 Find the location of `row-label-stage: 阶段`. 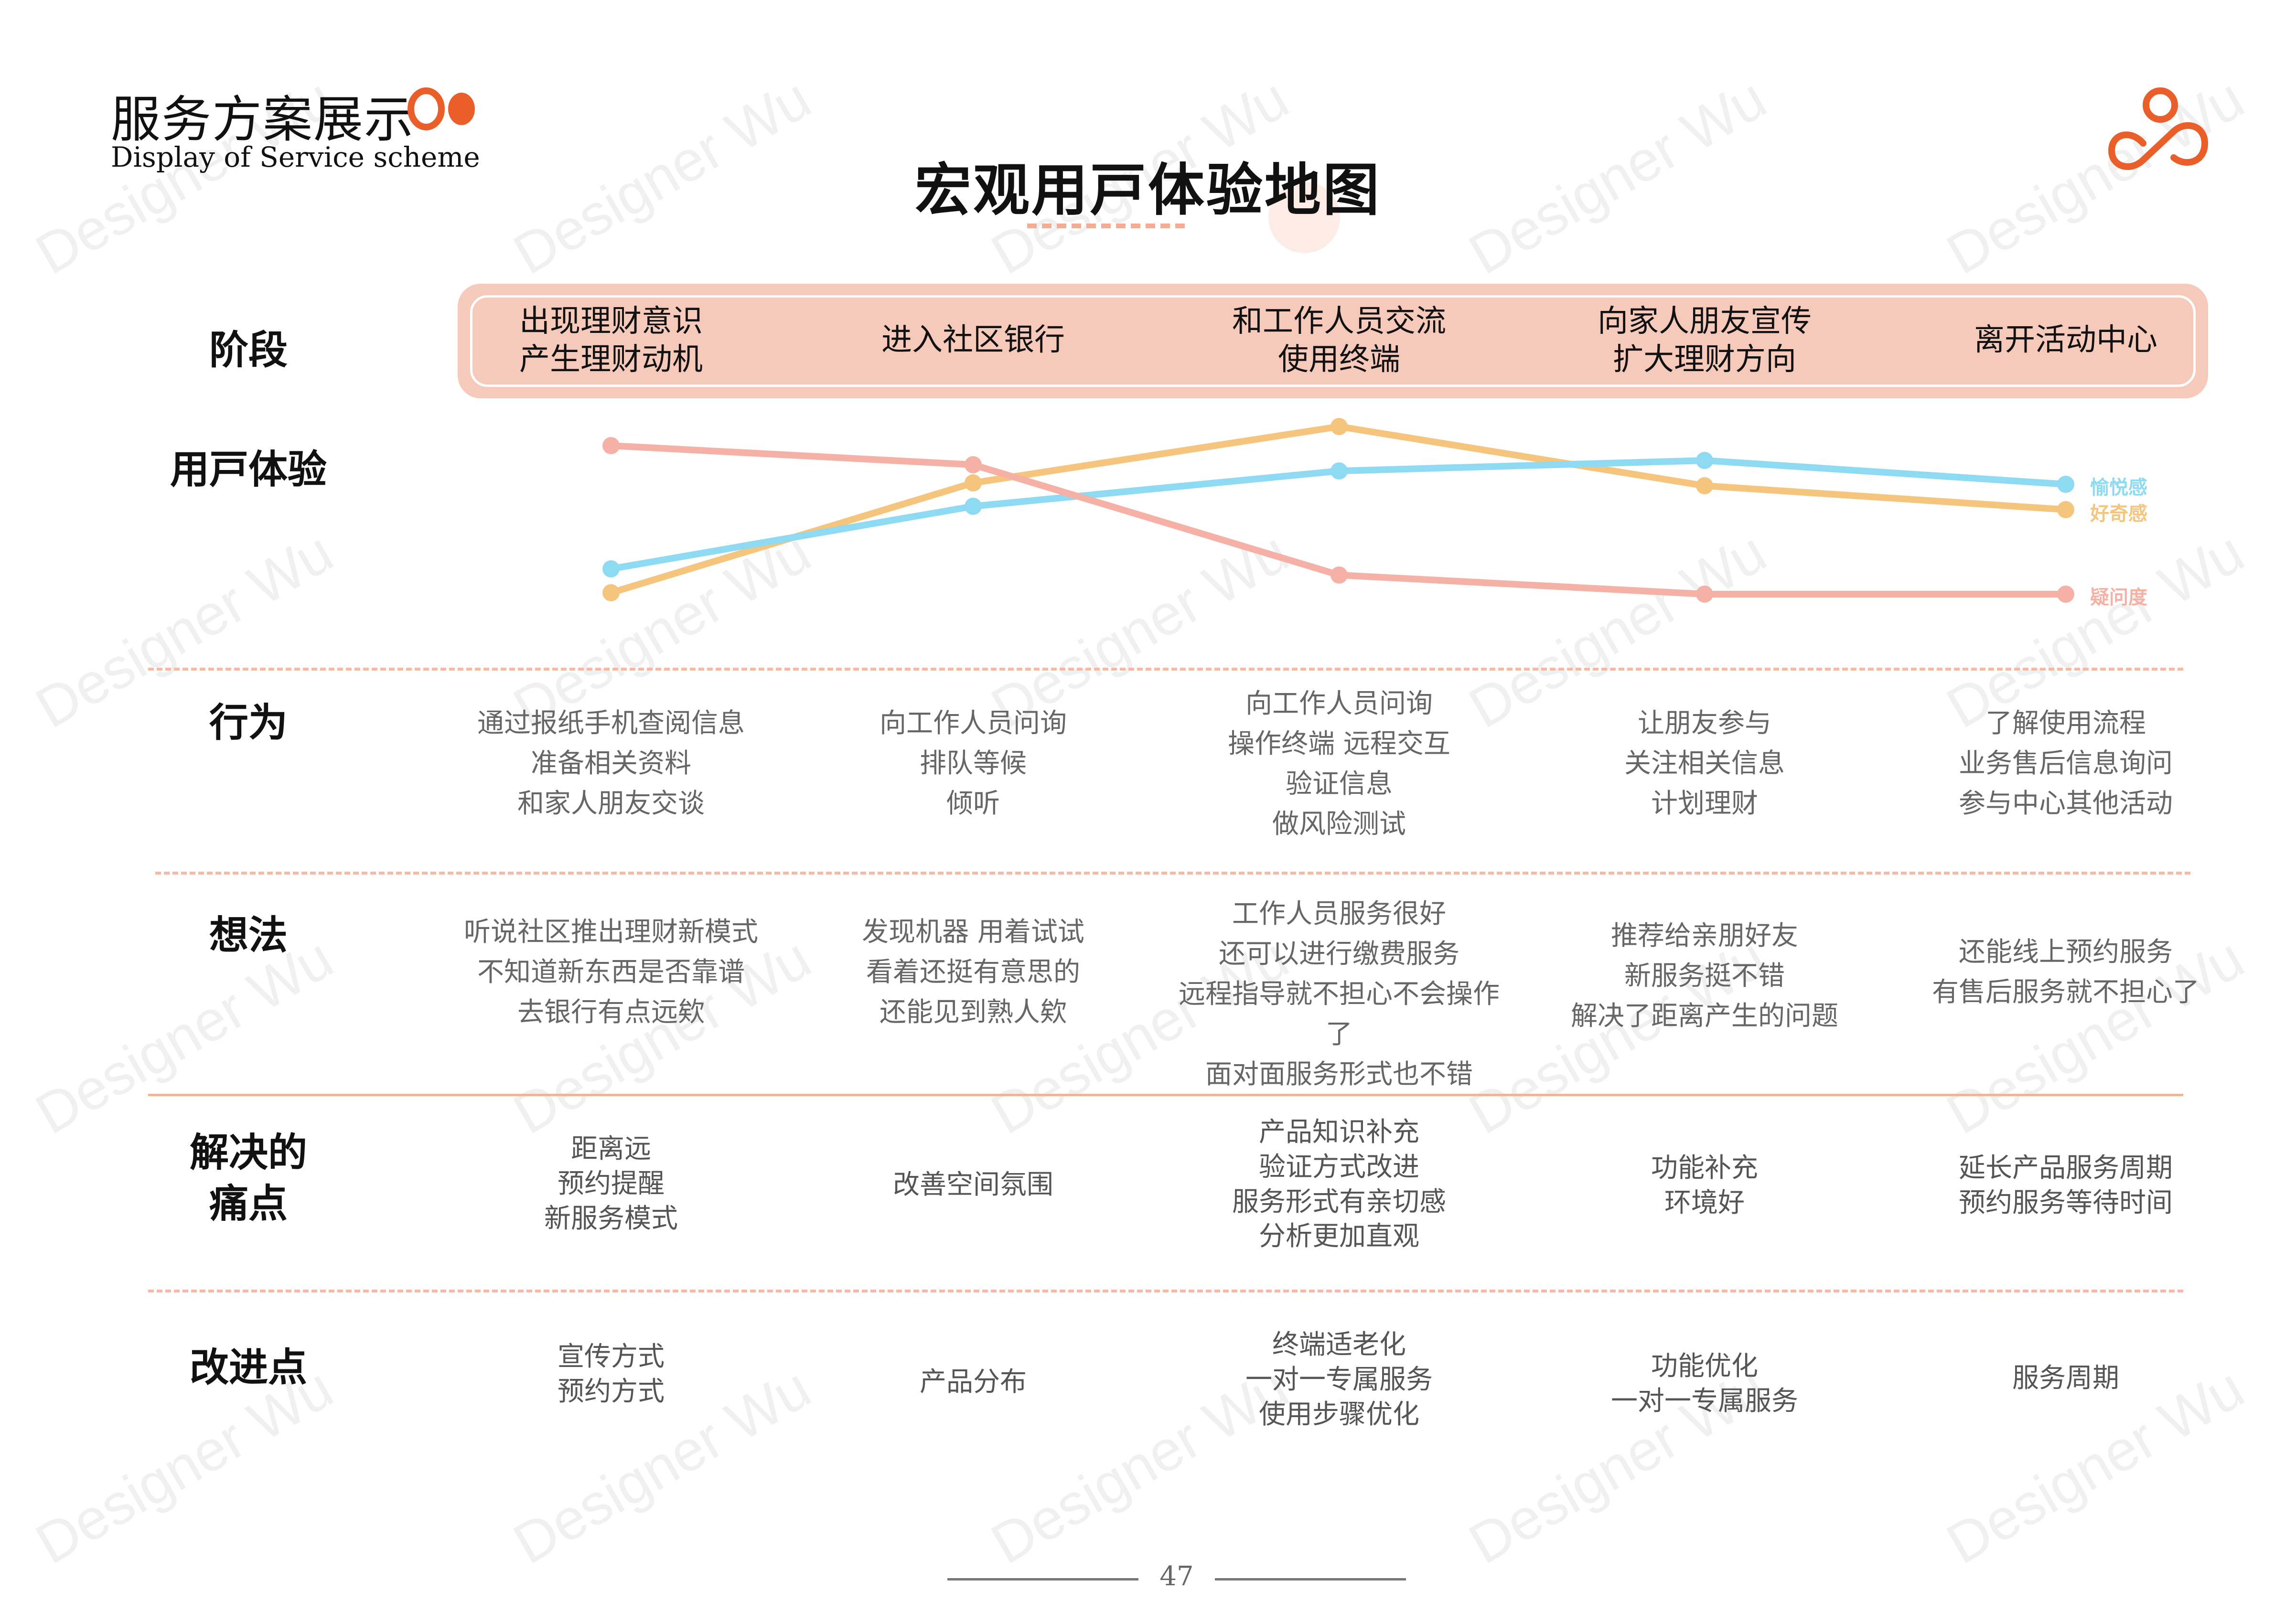

row-label-stage: 阶段 is located at coordinates (249, 350).